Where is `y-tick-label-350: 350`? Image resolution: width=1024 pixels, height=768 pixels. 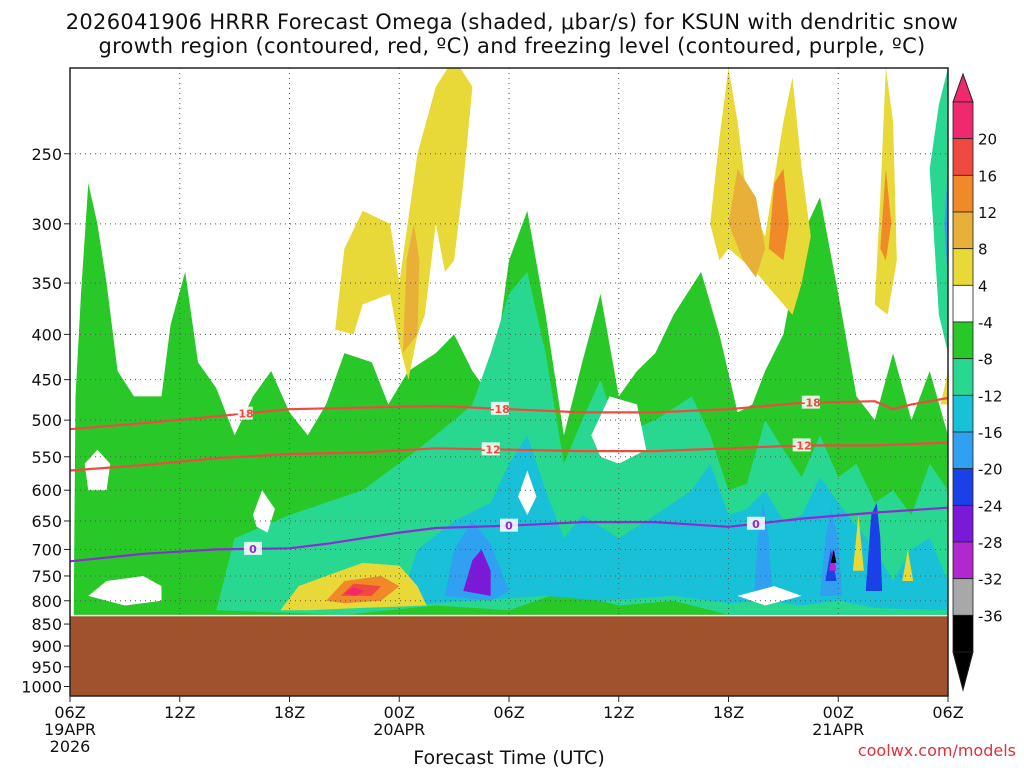 y-tick-label-350: 350 is located at coordinates (46, 283).